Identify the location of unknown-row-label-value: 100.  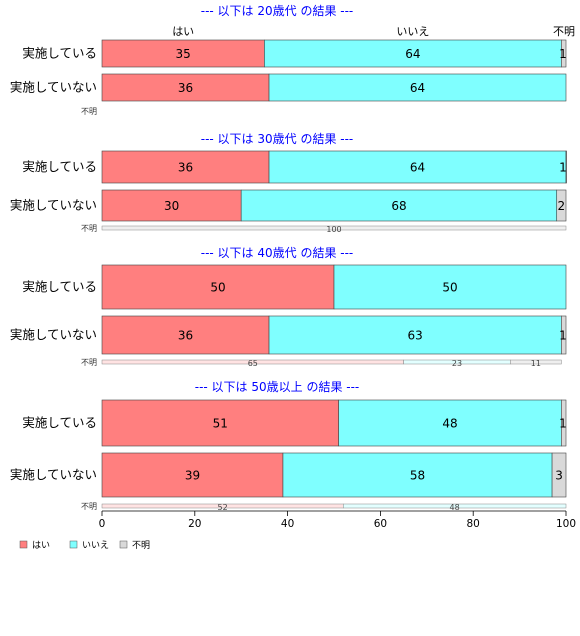
(333, 229).